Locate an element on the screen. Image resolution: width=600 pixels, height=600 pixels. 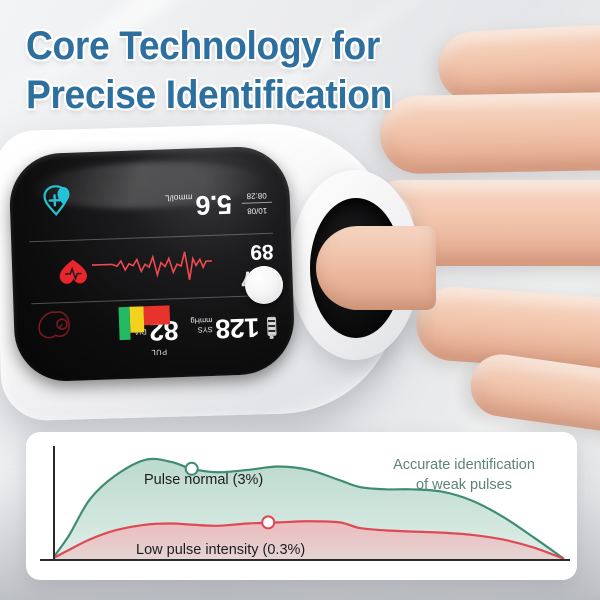
systolic-unit: mmHg is located at coordinates (201, 321).